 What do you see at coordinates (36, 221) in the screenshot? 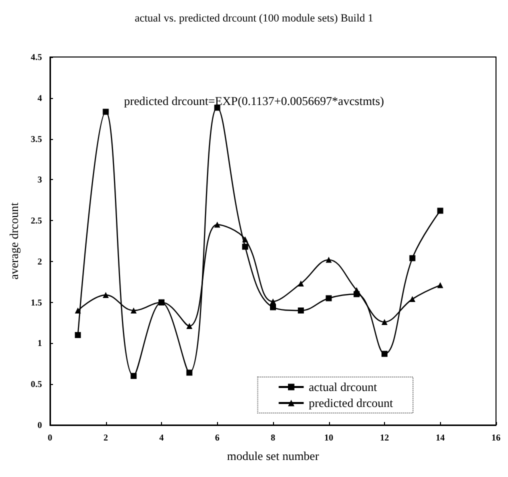
I see `y-tick-label: 2.5` at bounding box center [36, 221].